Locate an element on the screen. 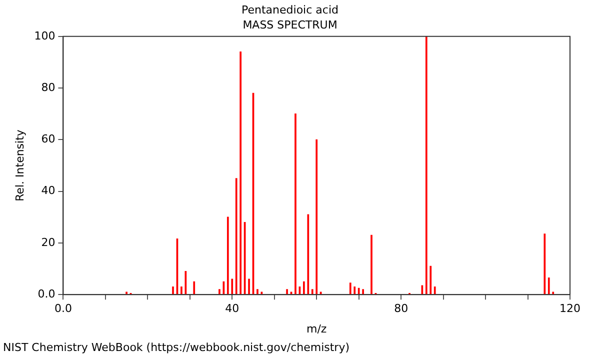 The image size is (600, 360). x-axis-title: m/z is located at coordinates (316, 329).